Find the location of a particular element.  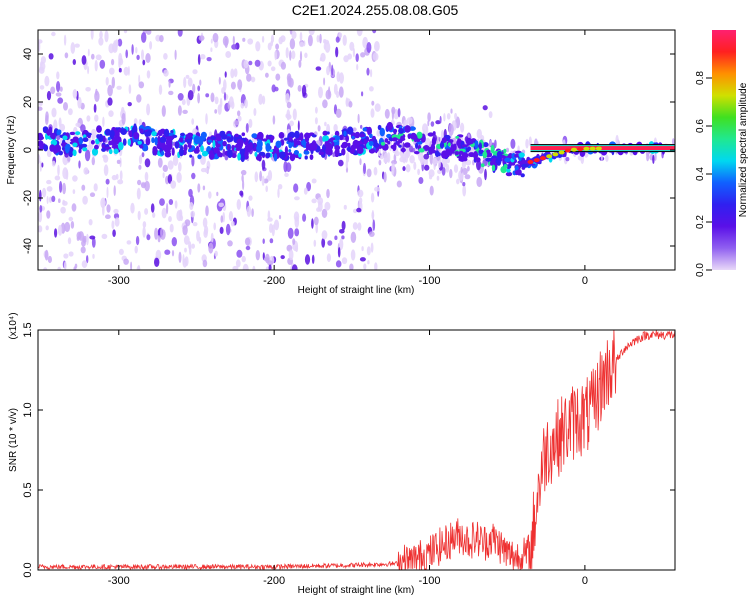

x-tick-label: -200 is located at coordinates (274, 281).